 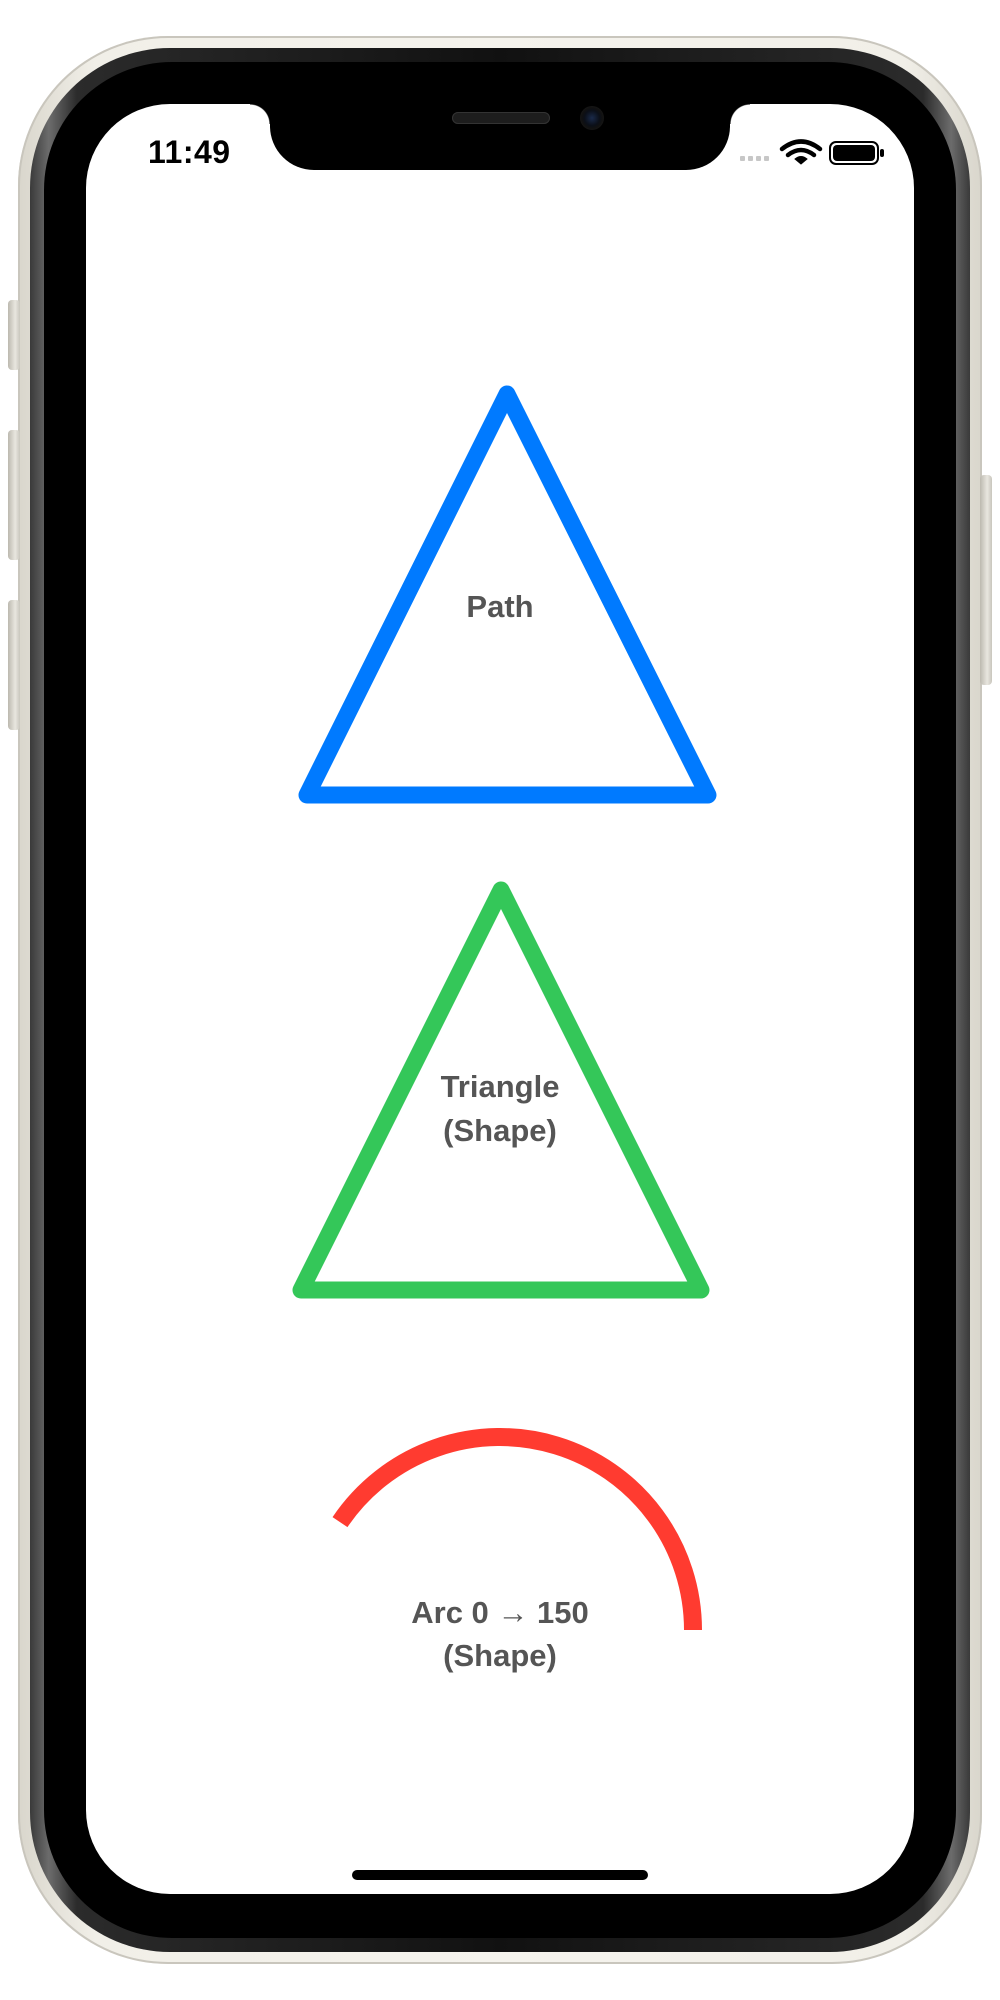 What do you see at coordinates (14, 495) in the screenshot?
I see `volume-up-button` at bounding box center [14, 495].